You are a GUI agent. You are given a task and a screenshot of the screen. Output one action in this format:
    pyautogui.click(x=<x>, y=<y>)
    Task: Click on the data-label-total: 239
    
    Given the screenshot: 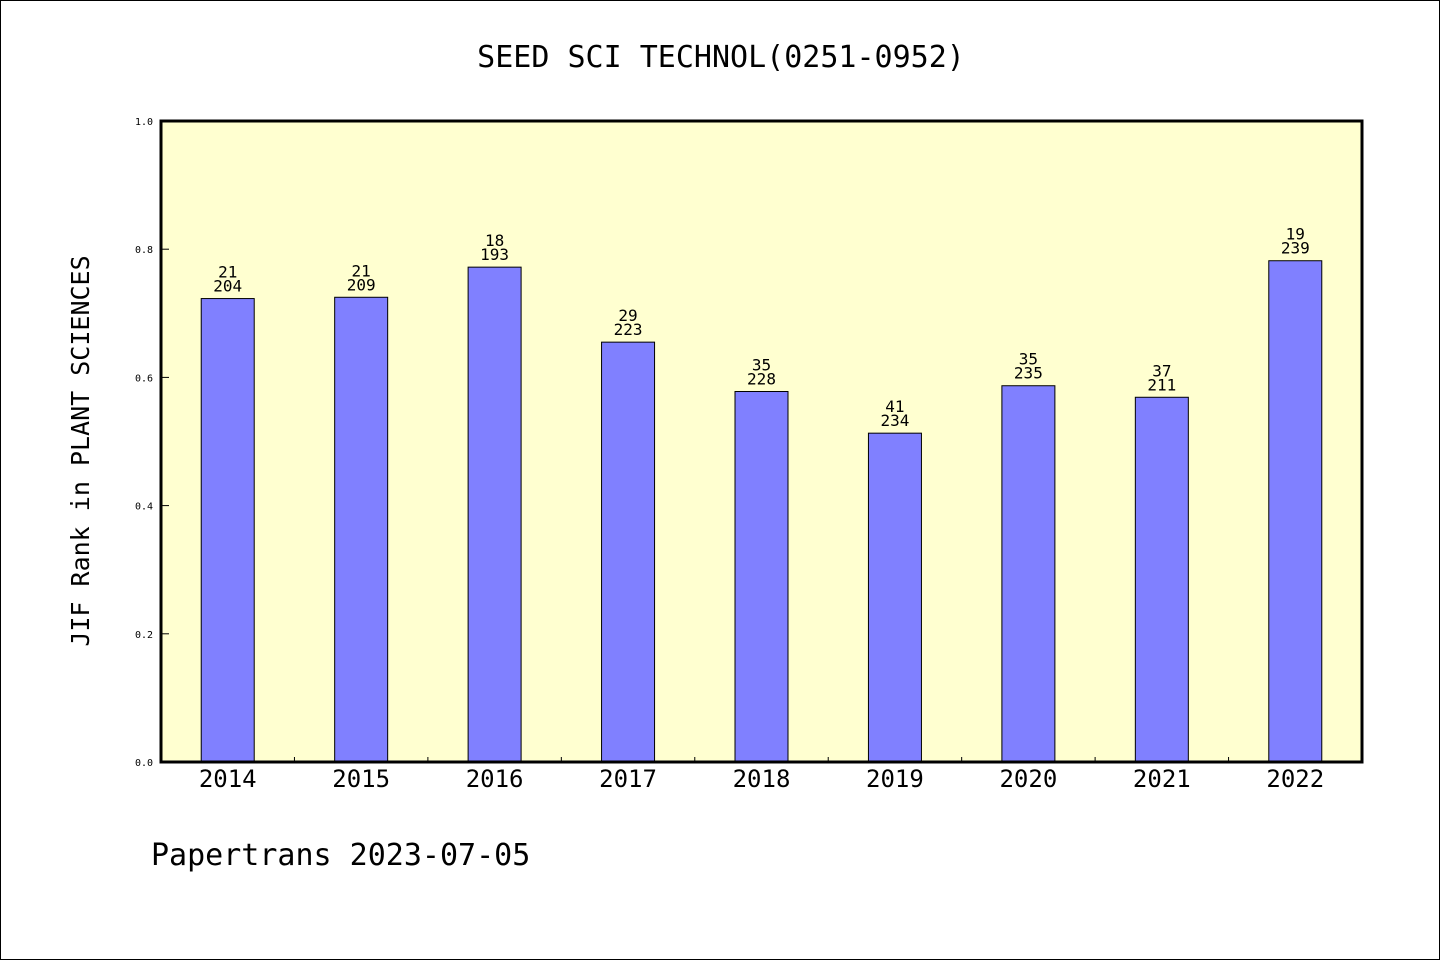 What is the action you would take?
    pyautogui.click(x=1295, y=248)
    